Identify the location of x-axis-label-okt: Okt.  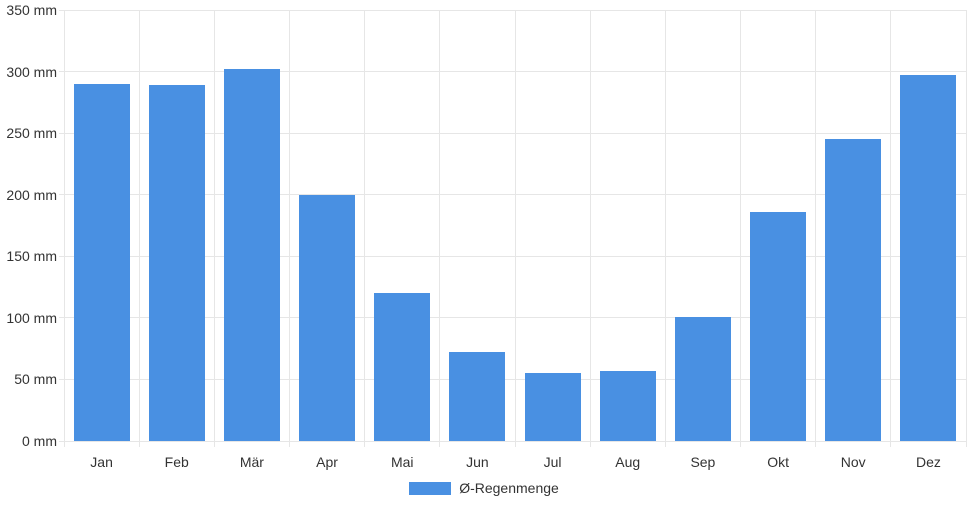
(778, 462).